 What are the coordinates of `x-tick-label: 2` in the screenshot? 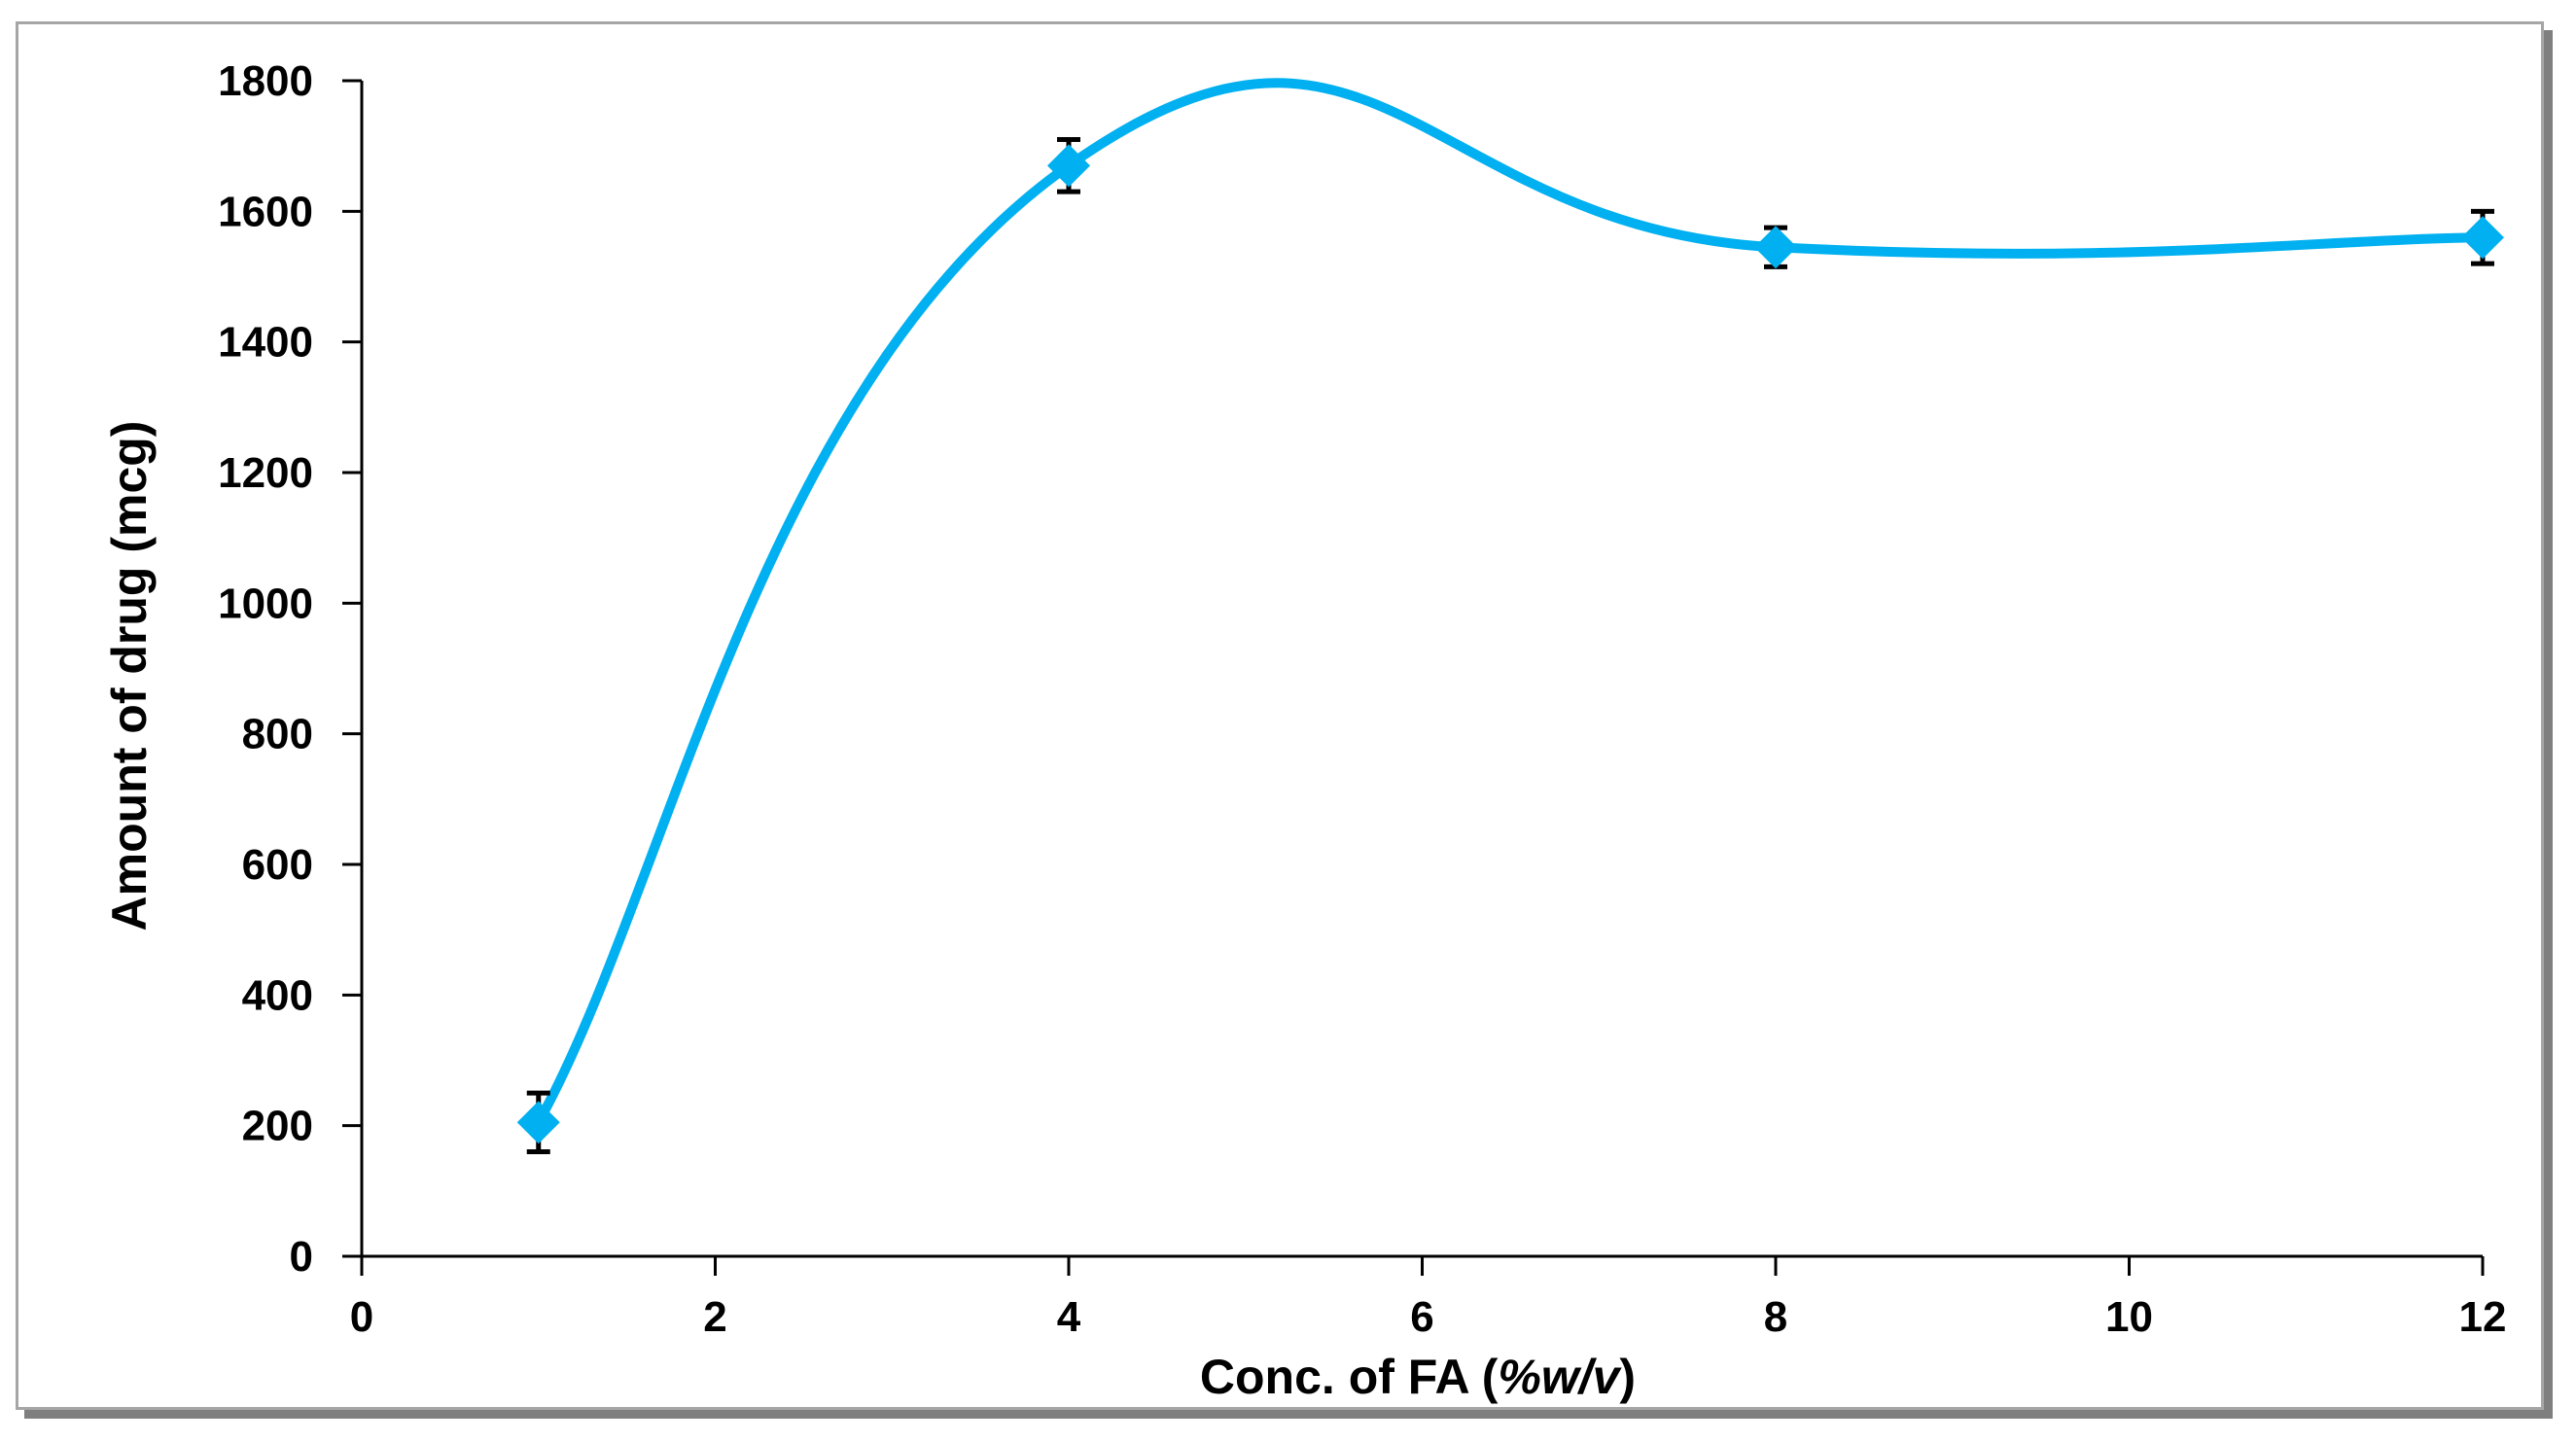 It's located at (714, 1317).